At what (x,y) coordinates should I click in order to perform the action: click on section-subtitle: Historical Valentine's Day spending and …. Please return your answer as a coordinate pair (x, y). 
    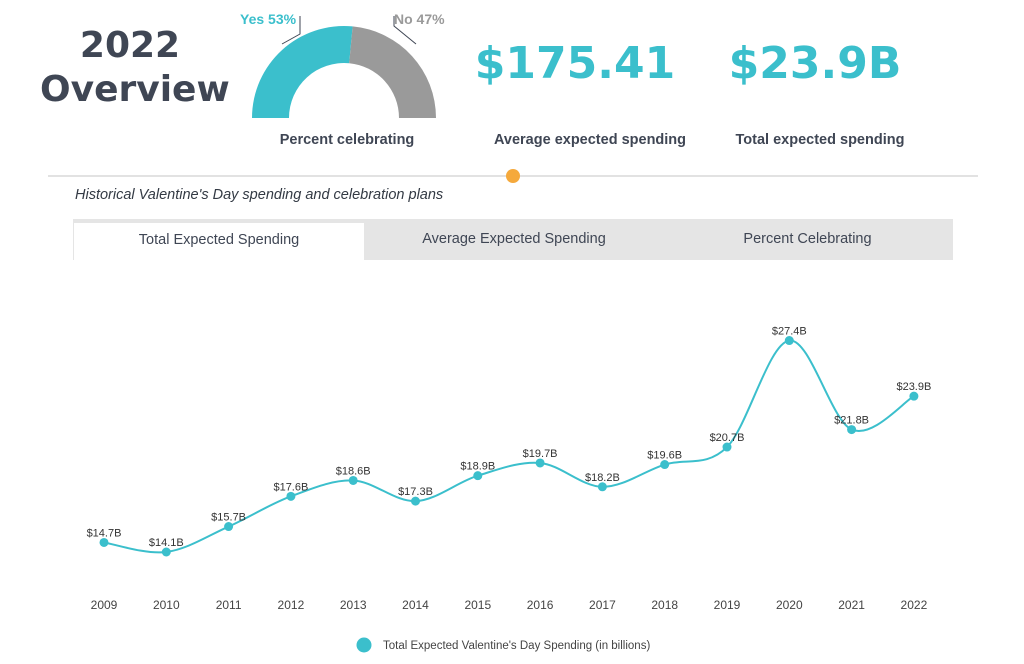
    Looking at the image, I should click on (259, 195).